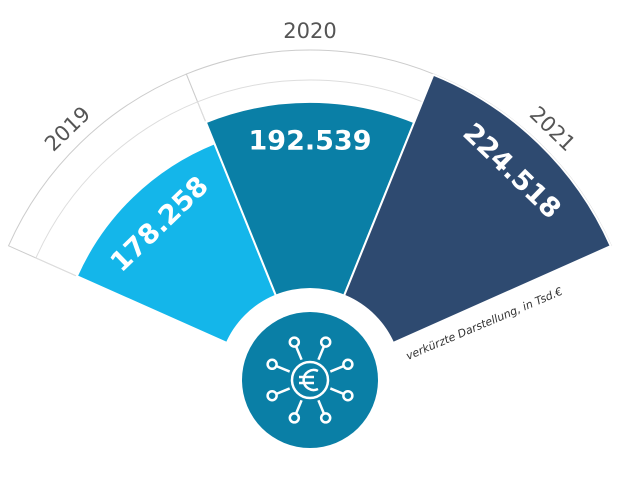 The width and height of the screenshot is (621, 500). I want to click on euro-icon, so click(310, 380).